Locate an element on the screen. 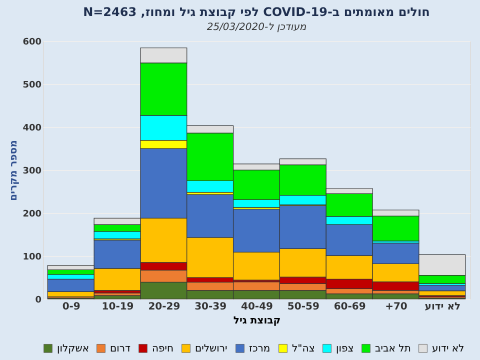 Image resolution: width=480 pixels, height=360 pixels. legend-label: דרום is located at coordinates (121, 348).